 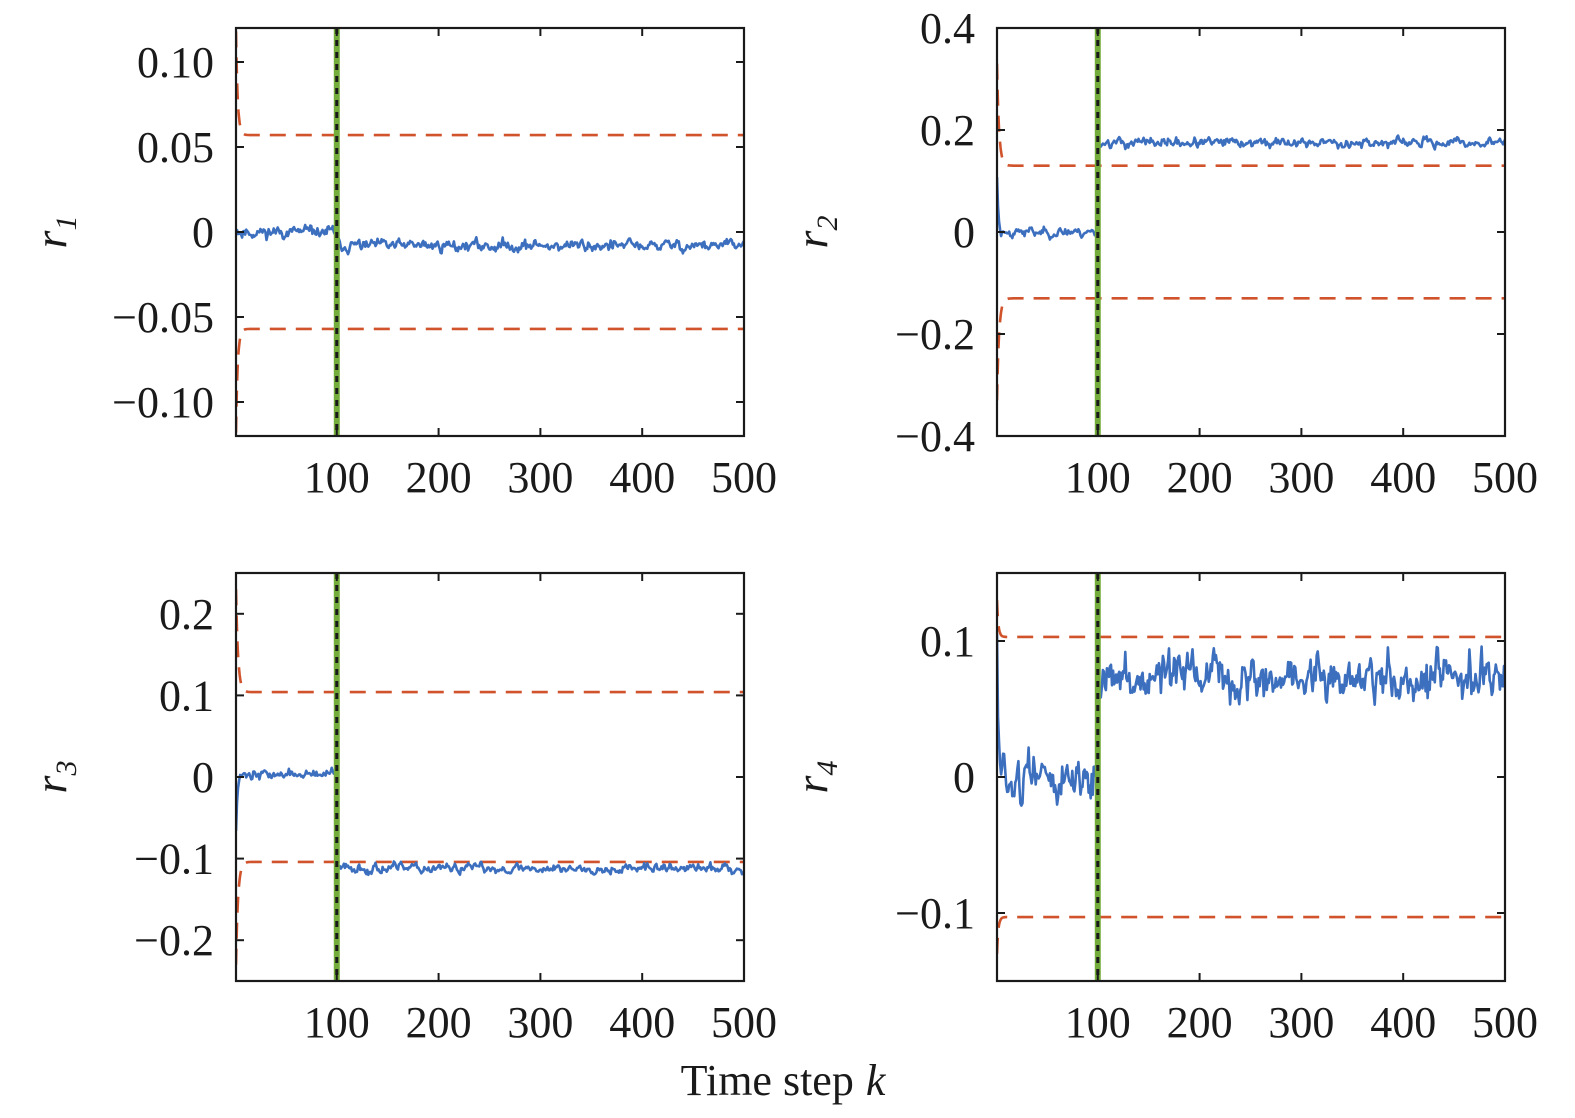 I want to click on x-axis-label-var: k, so click(x=876, y=1080).